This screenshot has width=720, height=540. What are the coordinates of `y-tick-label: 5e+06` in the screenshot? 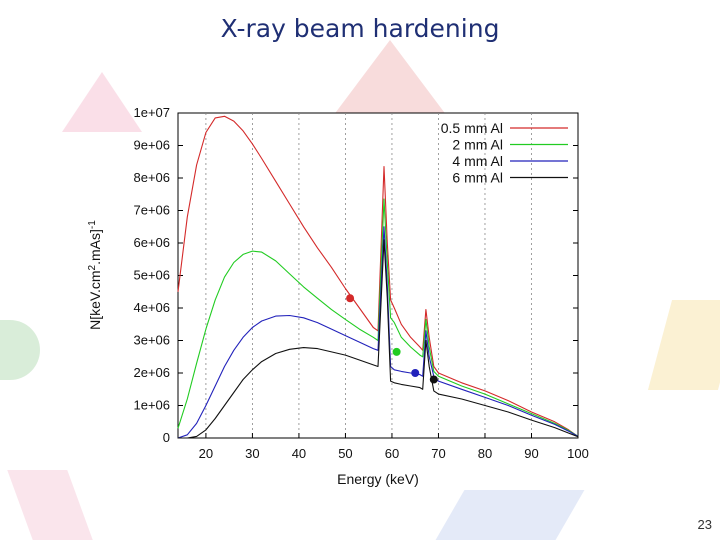 It's located at (151, 275).